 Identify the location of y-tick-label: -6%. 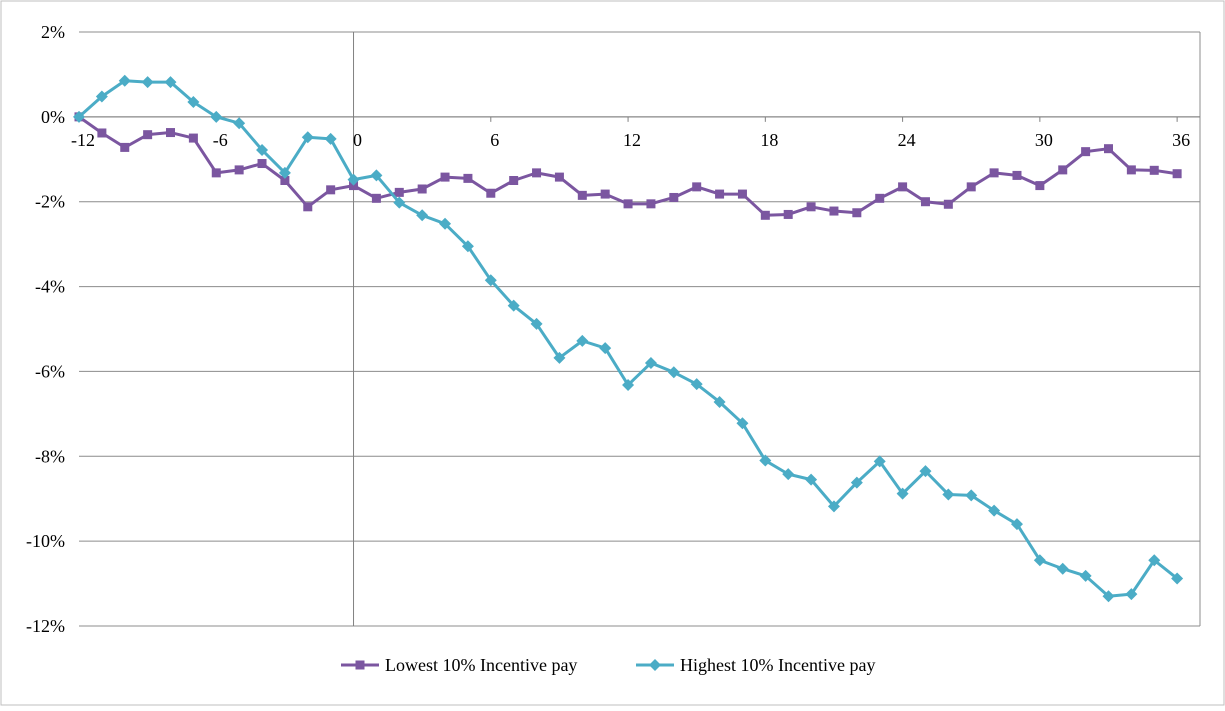
(50, 371).